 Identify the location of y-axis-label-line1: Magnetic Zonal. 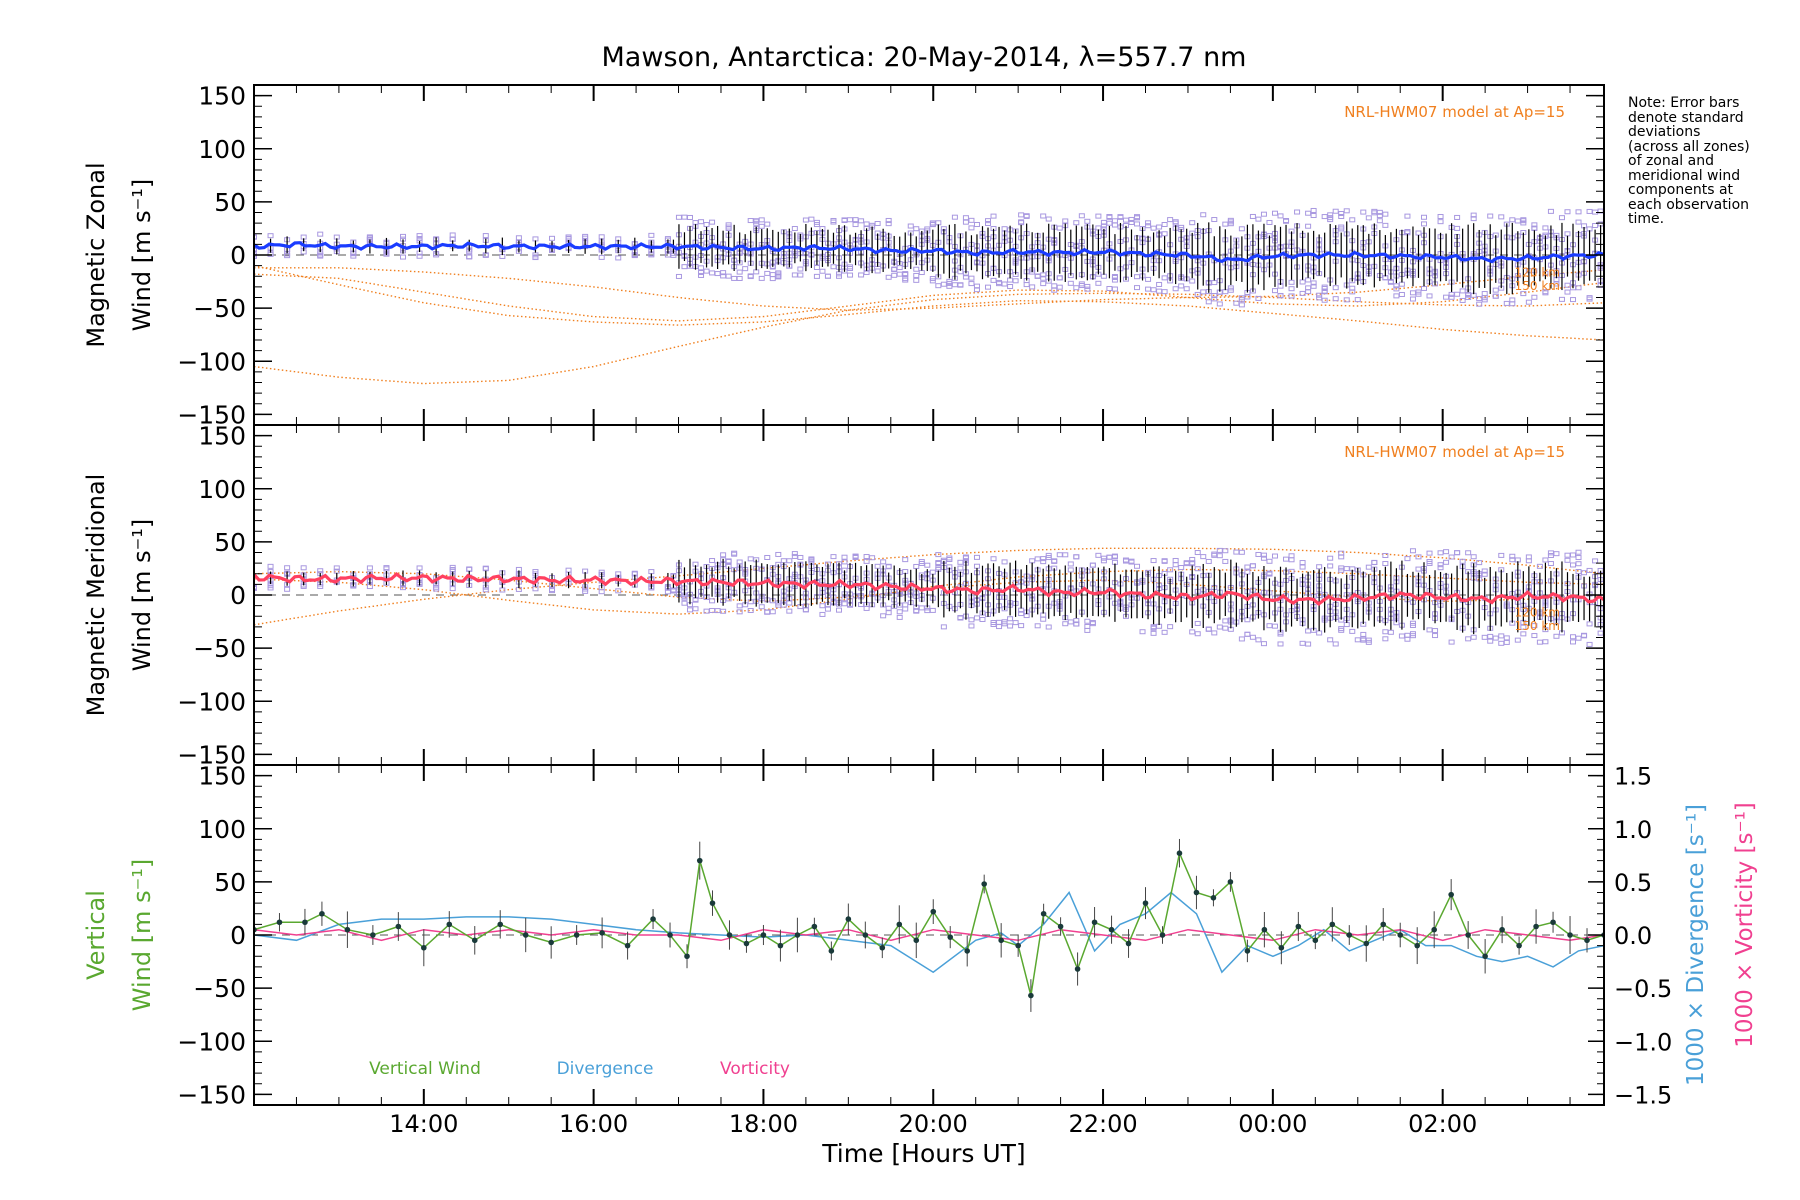
(96, 254).